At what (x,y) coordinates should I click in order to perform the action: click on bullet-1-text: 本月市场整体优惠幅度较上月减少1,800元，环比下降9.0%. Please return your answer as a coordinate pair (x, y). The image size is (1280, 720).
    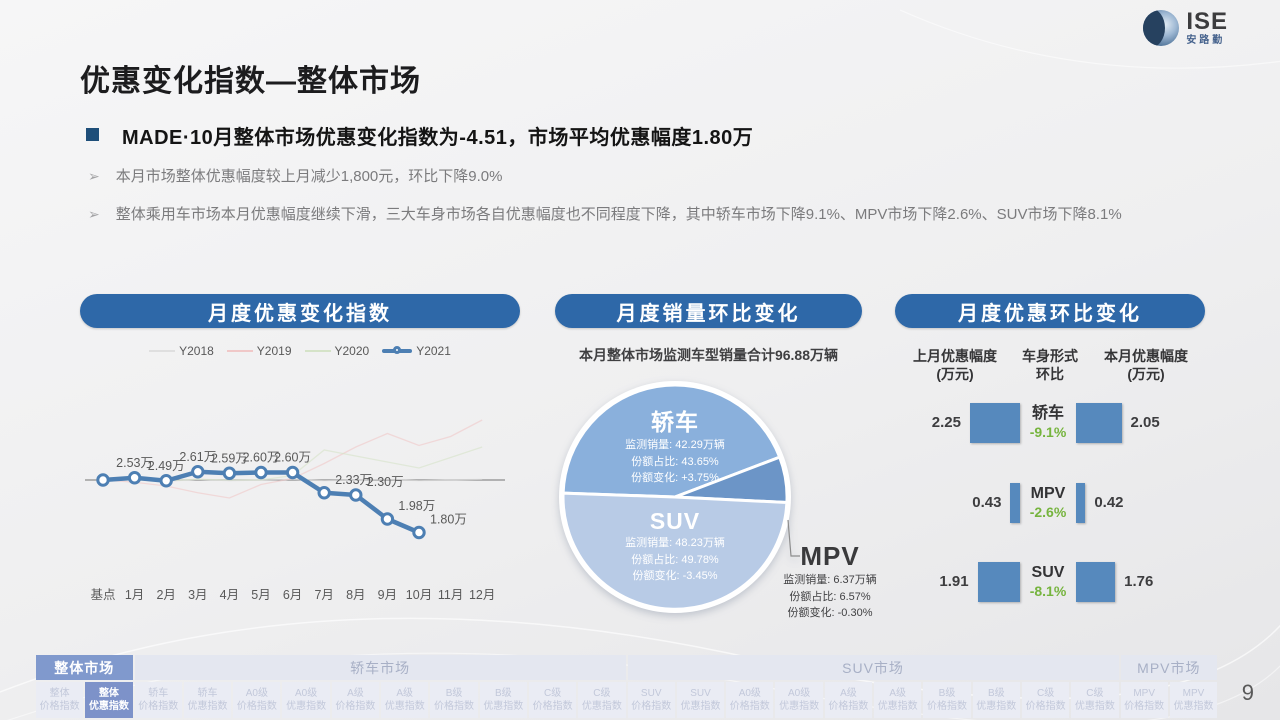
    Looking at the image, I should click on (309, 176).